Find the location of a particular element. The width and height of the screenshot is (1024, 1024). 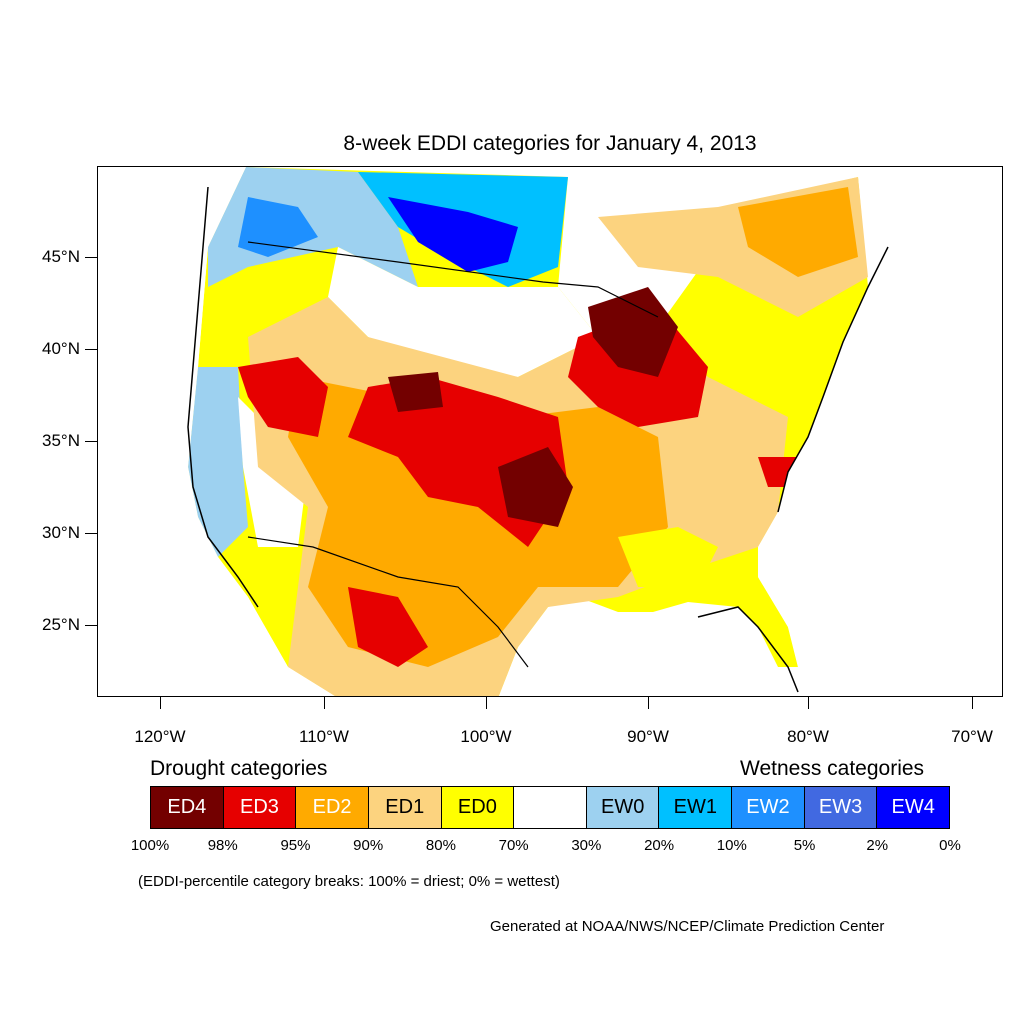

legend-cat-ed0: ED0 is located at coordinates (478, 807).